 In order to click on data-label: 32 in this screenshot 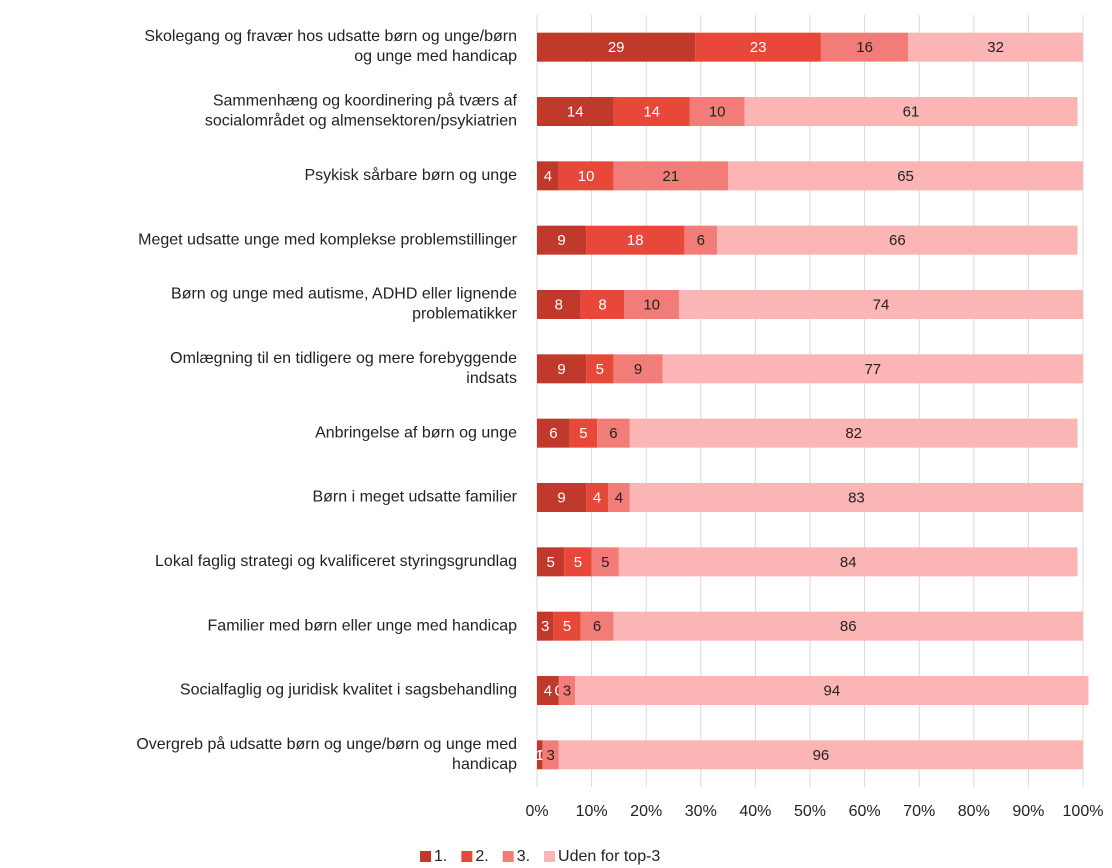, I will do `click(995, 47)`.